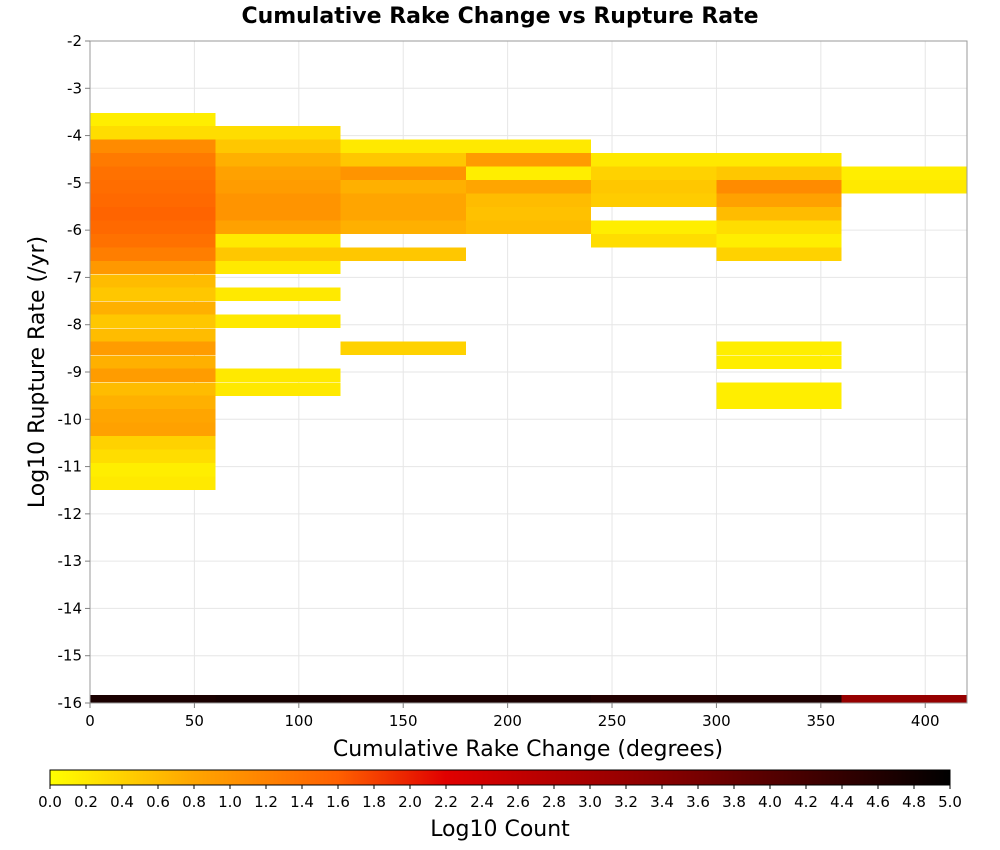  Describe the element at coordinates (734, 802) in the screenshot. I see `colorbar-tick-label: 3.8` at that location.